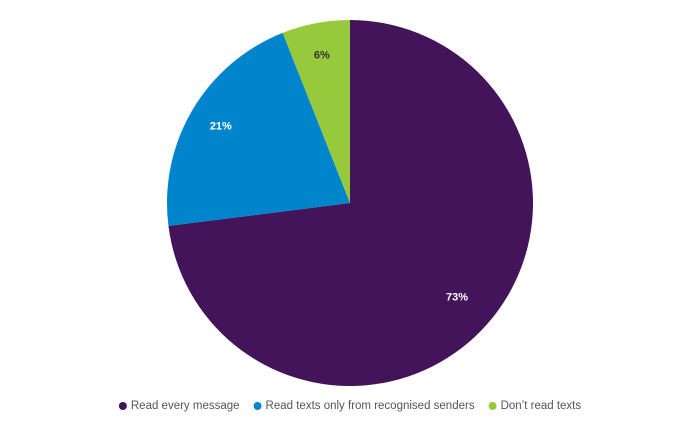  I want to click on data-label: 6%, so click(322, 56).